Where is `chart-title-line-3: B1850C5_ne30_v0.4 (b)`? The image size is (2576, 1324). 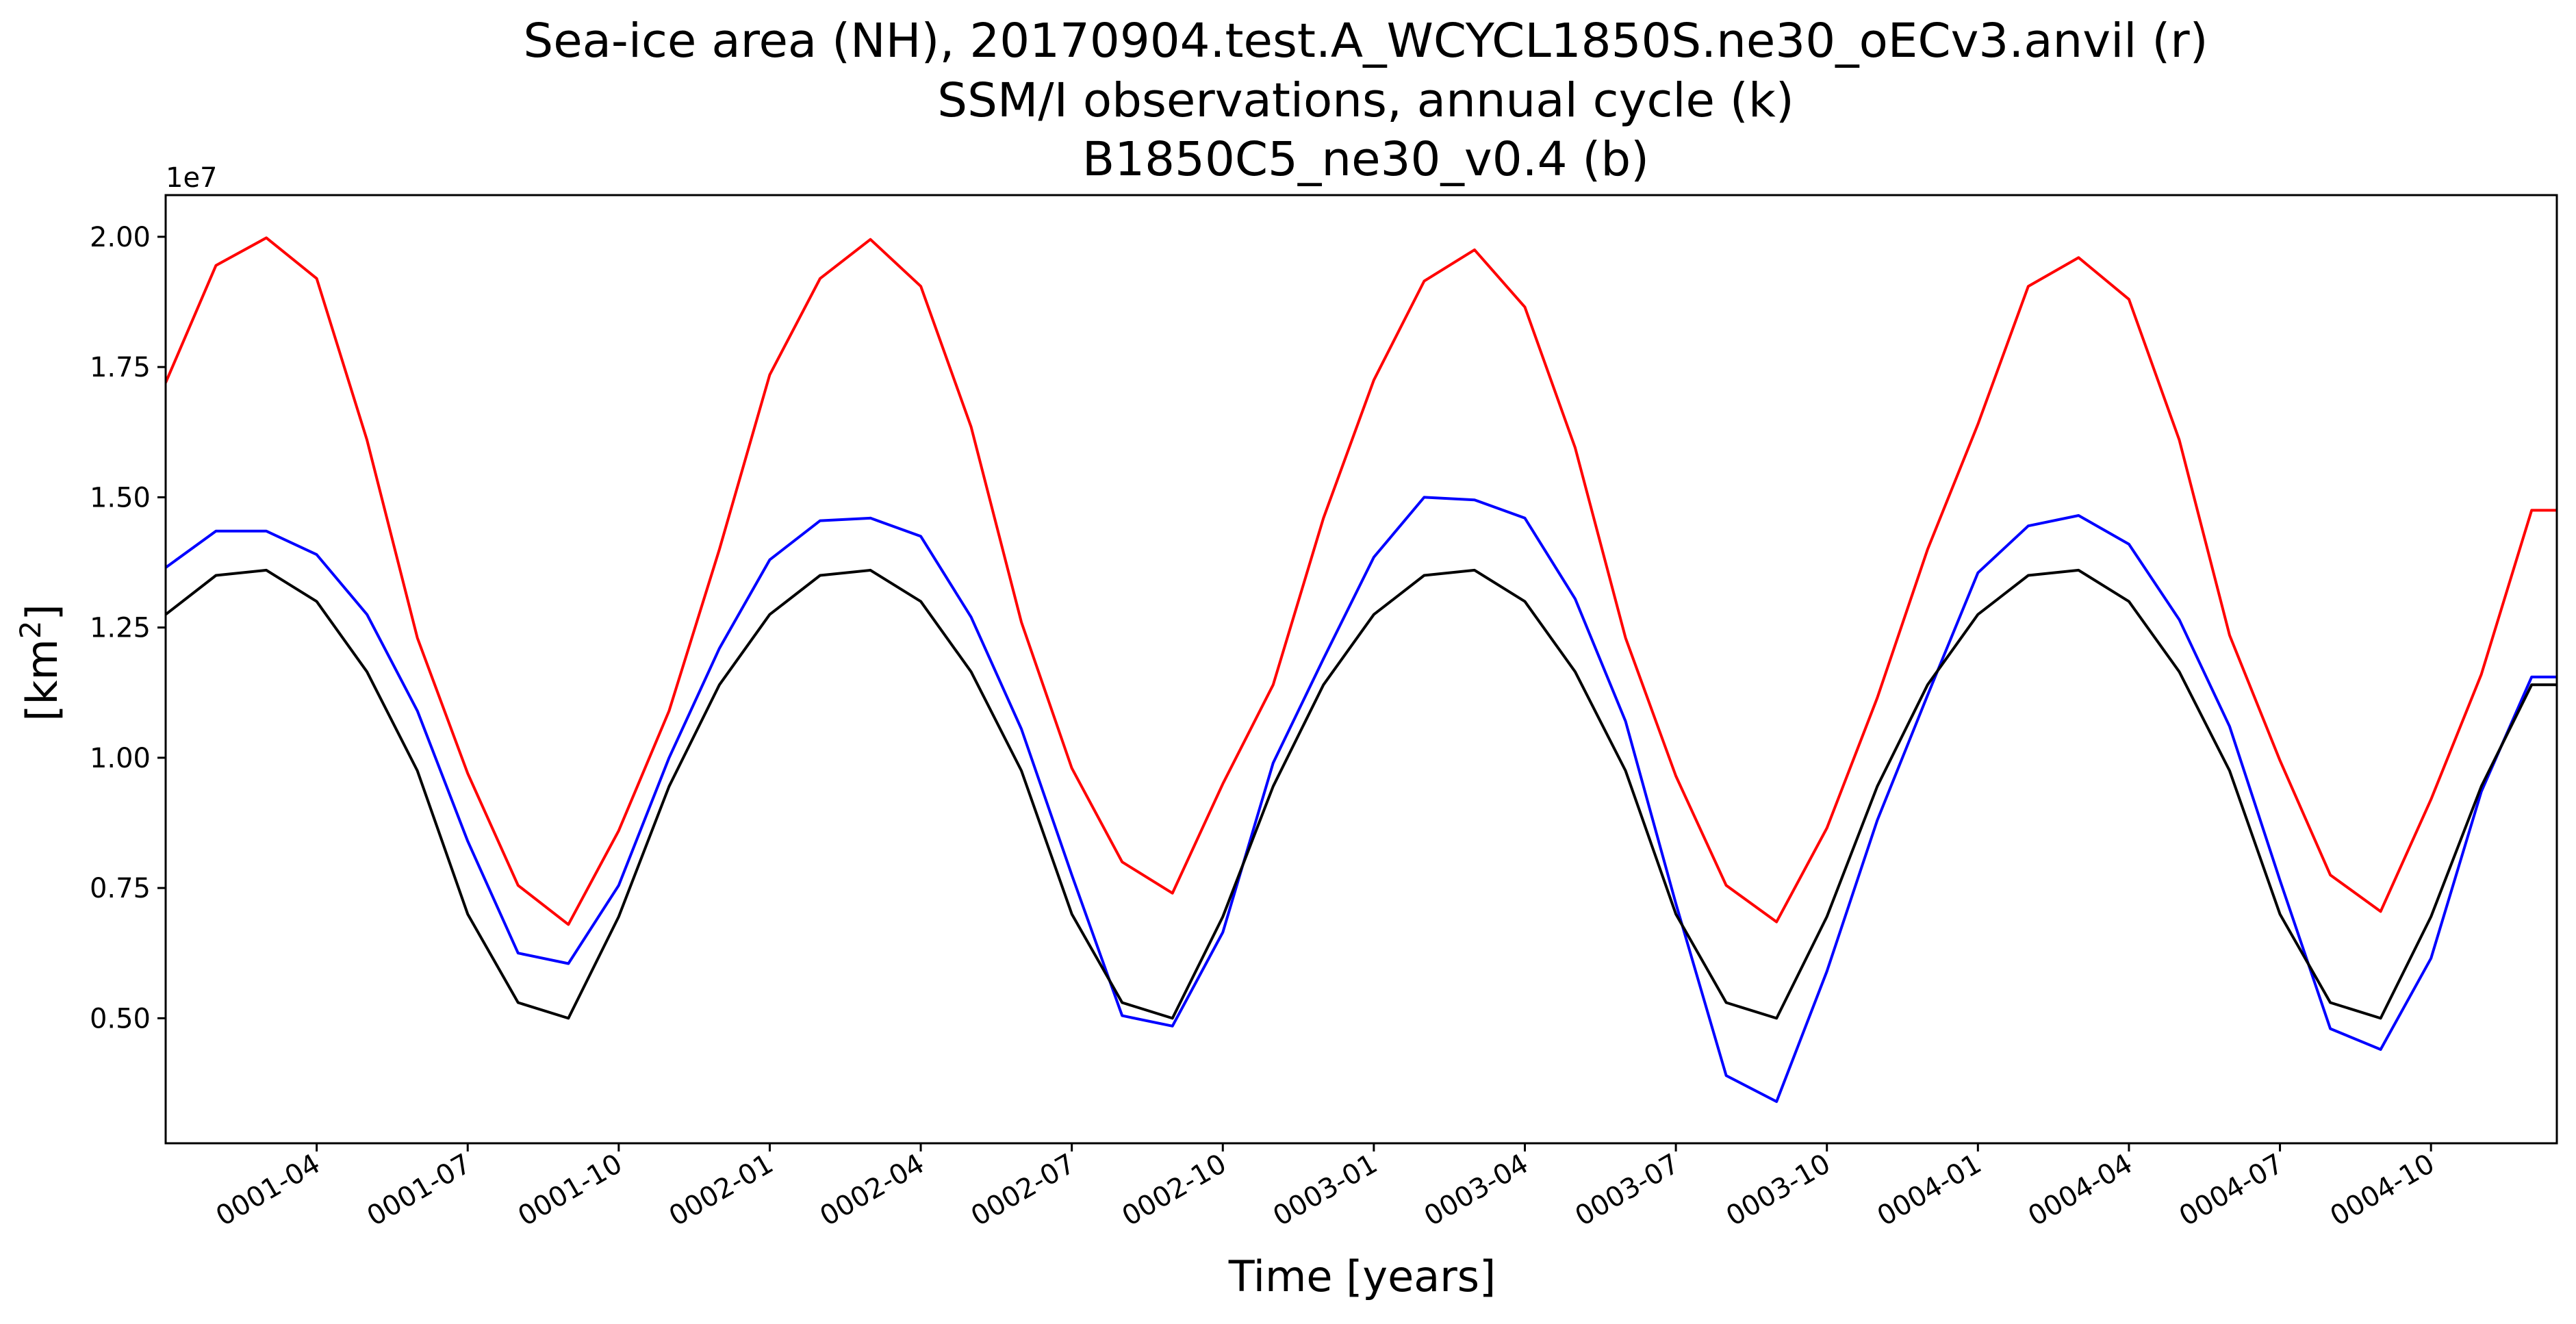 chart-title-line-3: B1850C5_ne30_v0.4 (b) is located at coordinates (1365, 159).